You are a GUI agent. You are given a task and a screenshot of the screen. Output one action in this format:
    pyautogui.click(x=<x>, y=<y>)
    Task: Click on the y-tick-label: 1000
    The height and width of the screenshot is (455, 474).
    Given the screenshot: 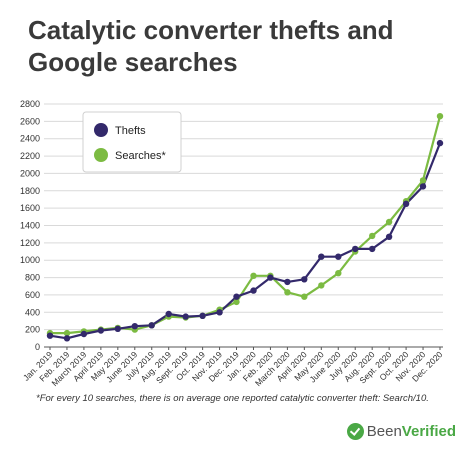 What is the action you would take?
    pyautogui.click(x=30, y=260)
    